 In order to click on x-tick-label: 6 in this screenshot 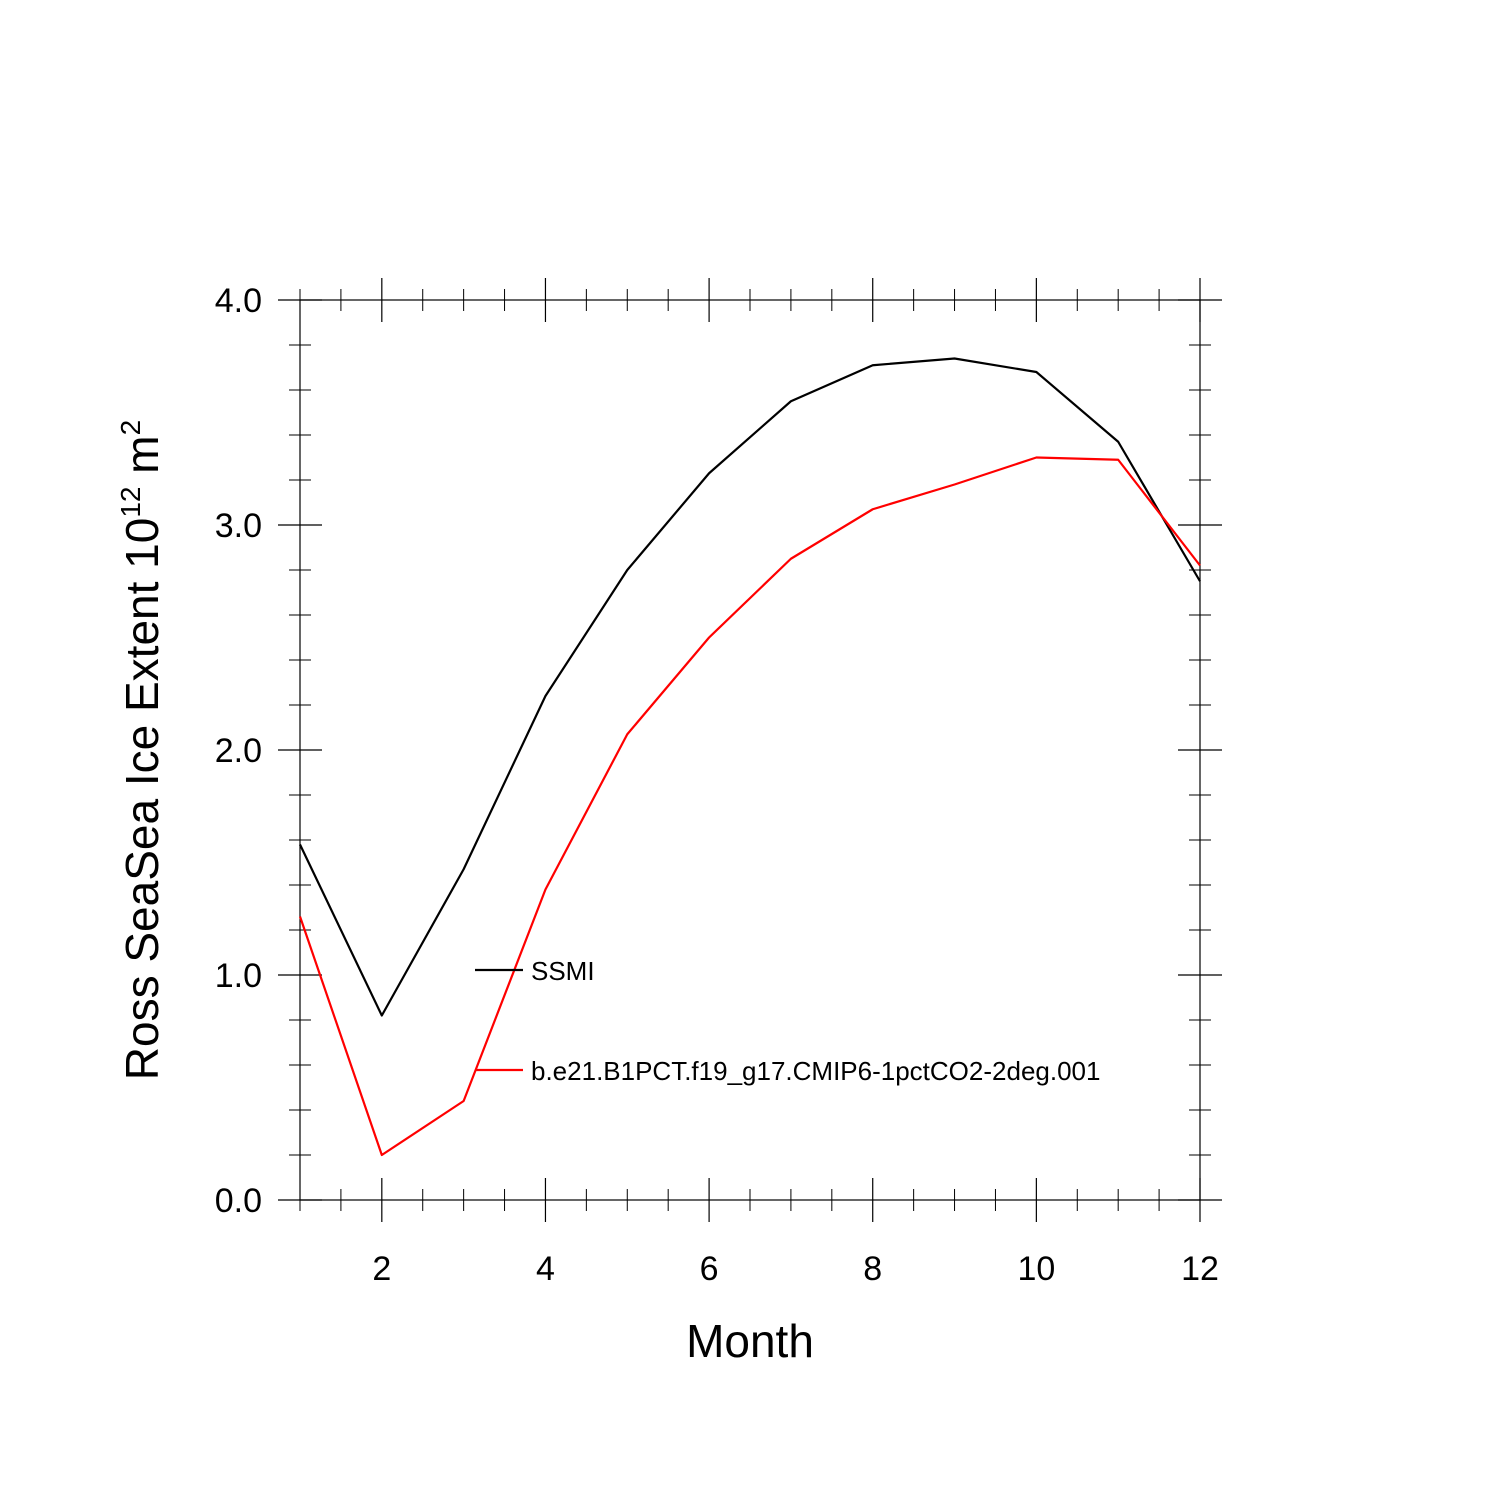, I will do `click(709, 1269)`.